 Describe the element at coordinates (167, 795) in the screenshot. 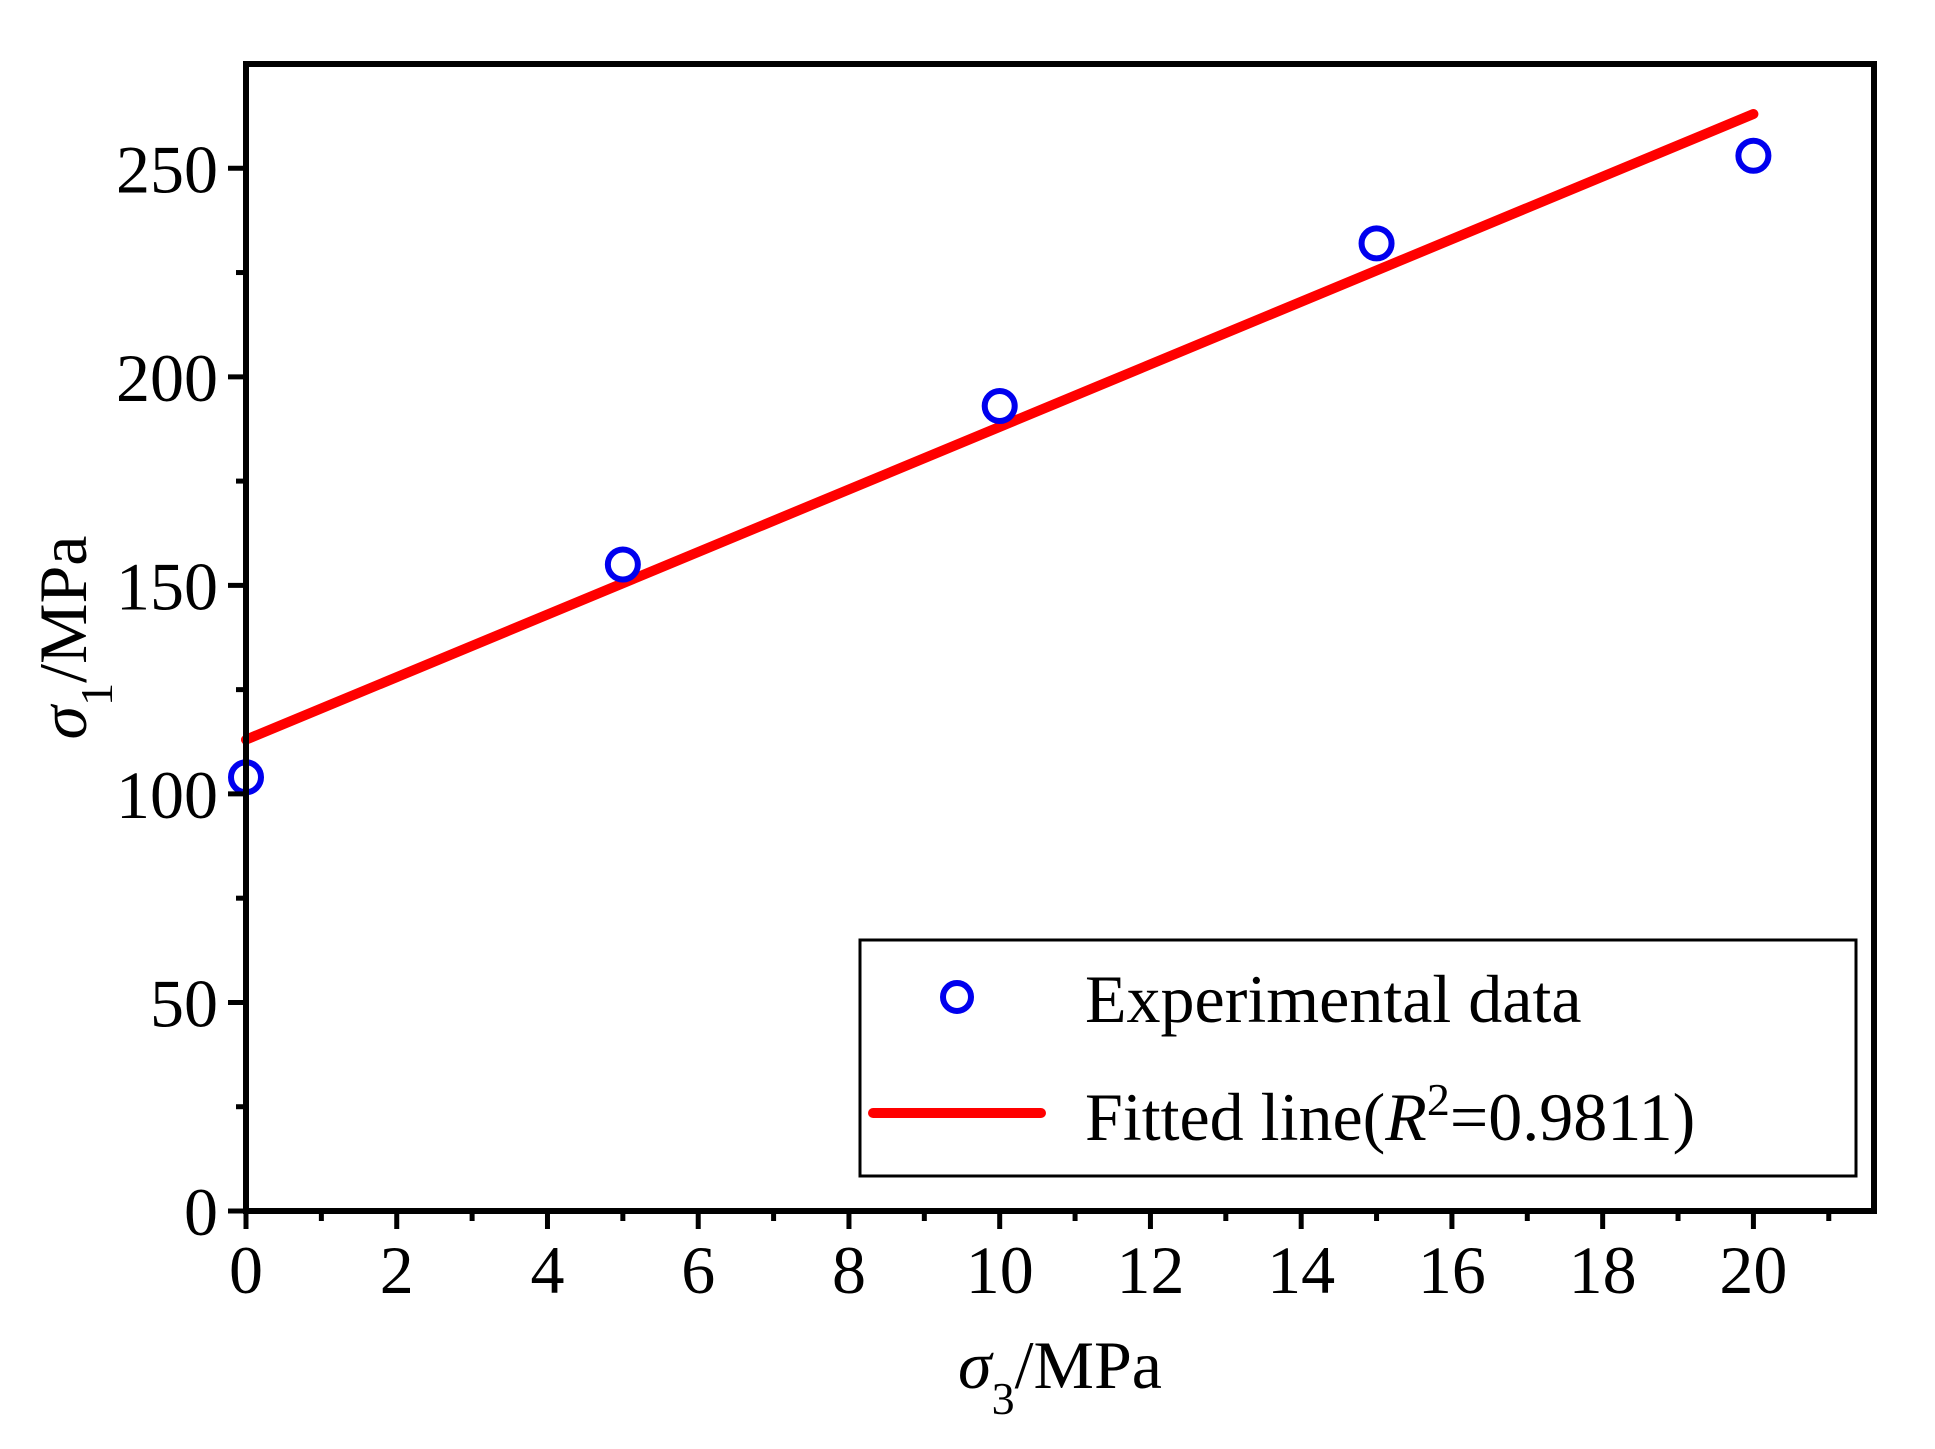

I see `y-tick-label: 100` at that location.